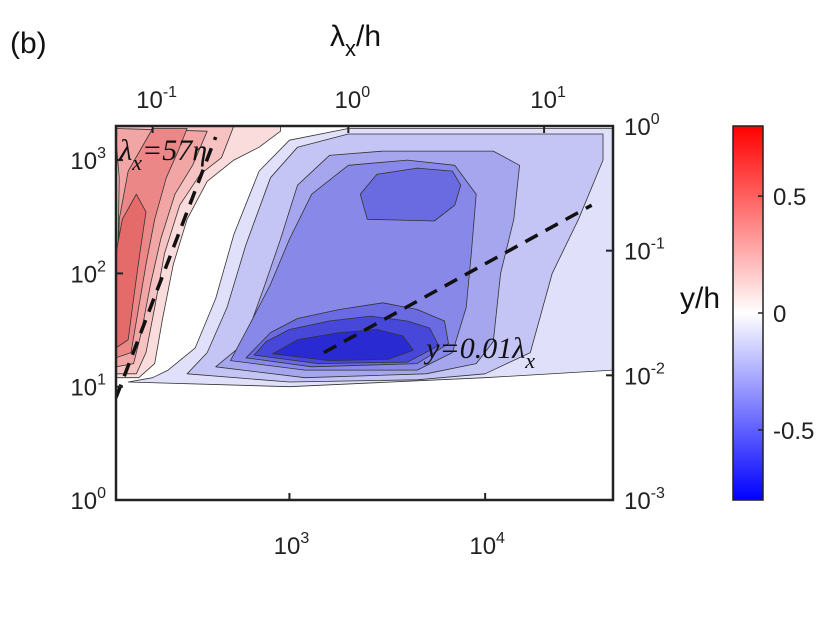 This screenshot has width=830, height=623. Describe the element at coordinates (125, 150) in the screenshot. I see `annotation-0-base: λ` at that location.